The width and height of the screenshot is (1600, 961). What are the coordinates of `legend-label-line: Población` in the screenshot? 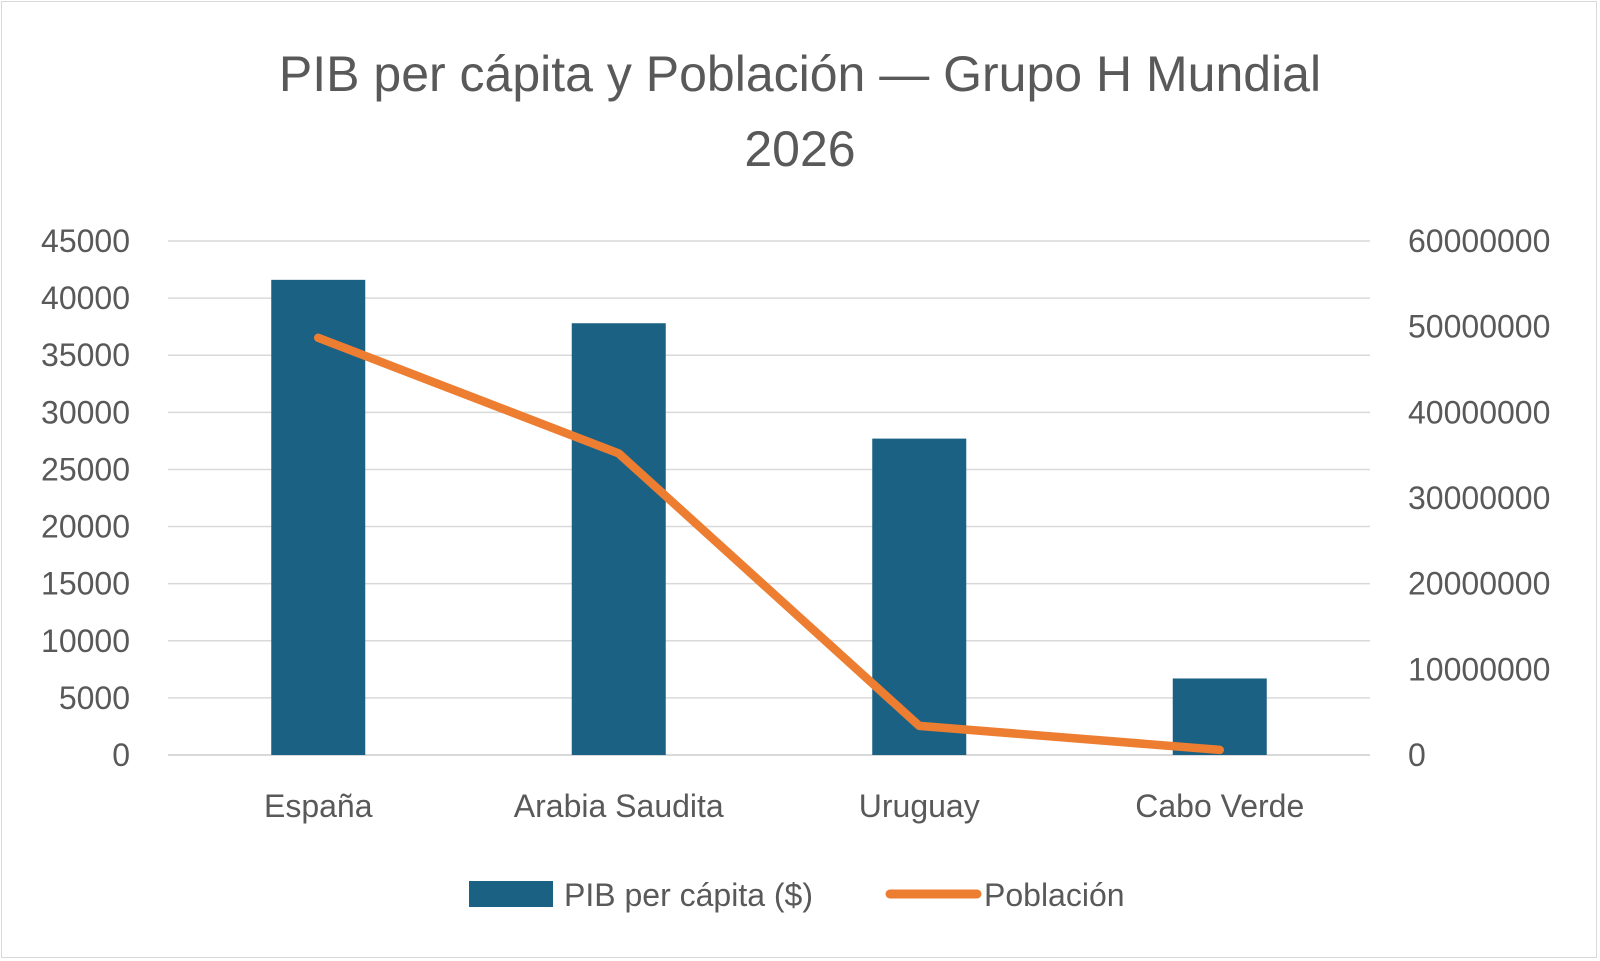 It's located at (1054, 895).